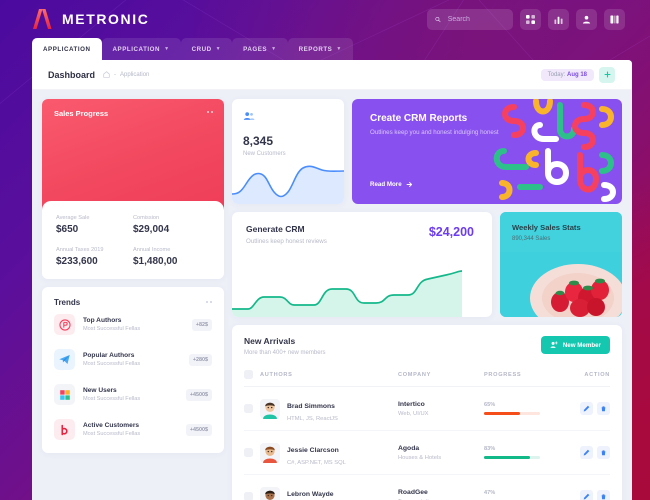 The width and height of the screenshot is (650, 500). Describe the element at coordinates (441, 452) in the screenshot. I see `company-cell: Agoda Houses & Hotels` at that location.